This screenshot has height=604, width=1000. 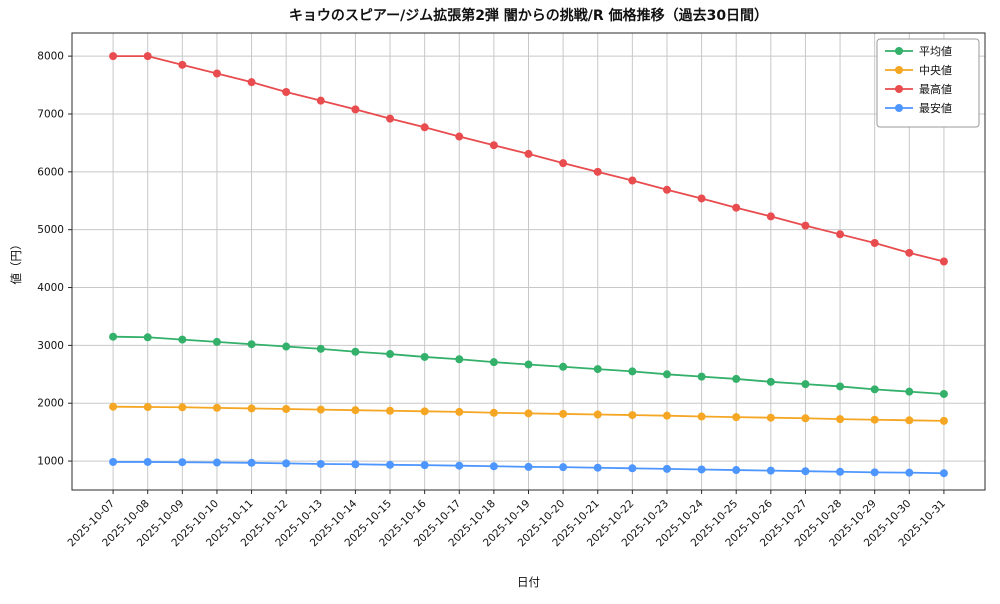 What do you see at coordinates (50, 114) in the screenshot?
I see `y-tick-label: 7000` at bounding box center [50, 114].